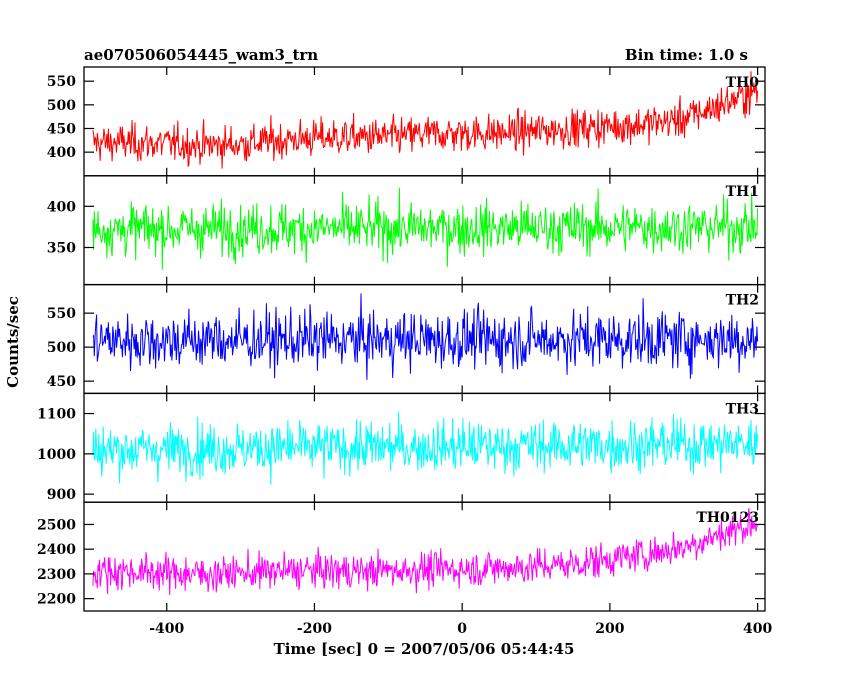 Image resolution: width=850 pixels, height=680 pixels. I want to click on series-line-th0, so click(425, 120).